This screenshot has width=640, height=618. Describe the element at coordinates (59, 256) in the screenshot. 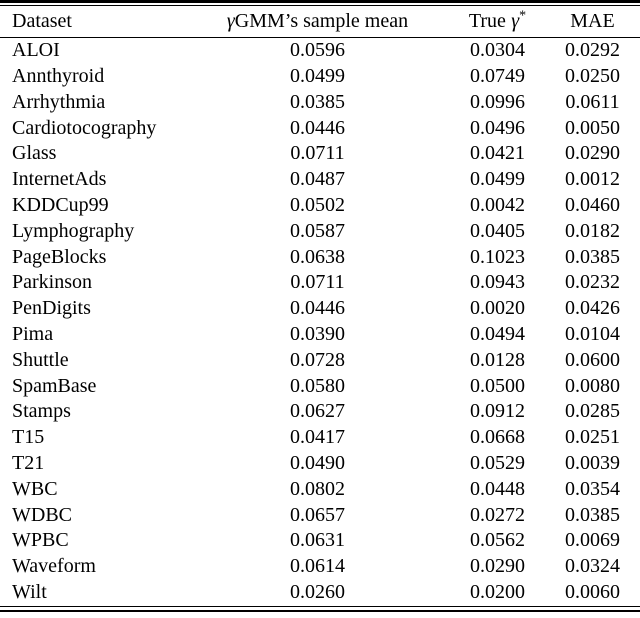

I see `dataset-cell: PageBlocks` at that location.